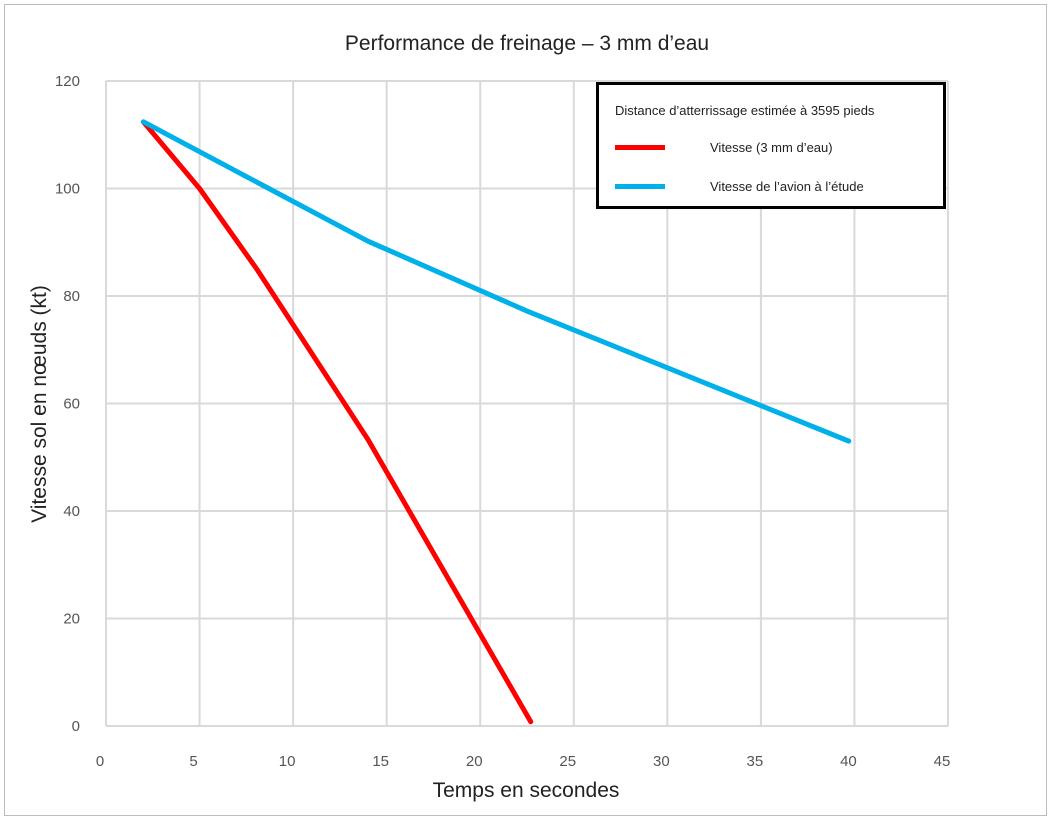 The width and height of the screenshot is (1053, 822). I want to click on legend-label: Vitesse (3 mm d’eau), so click(771, 147).